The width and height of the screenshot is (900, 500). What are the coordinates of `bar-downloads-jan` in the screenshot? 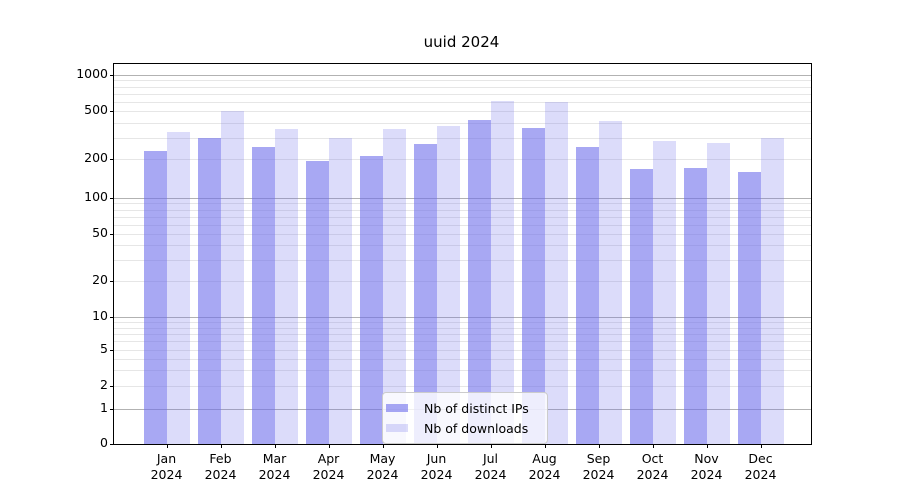 It's located at (178, 288).